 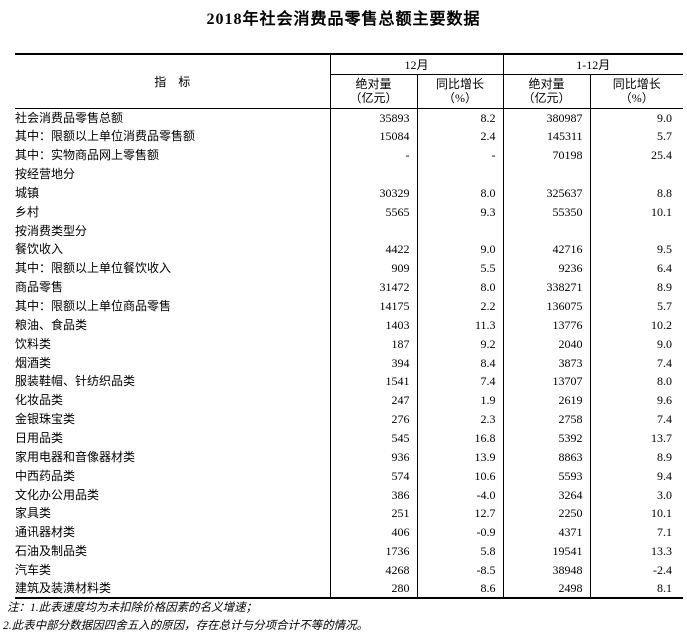 What do you see at coordinates (373, 570) in the screenshot?
I see `value-cell: 4268` at bounding box center [373, 570].